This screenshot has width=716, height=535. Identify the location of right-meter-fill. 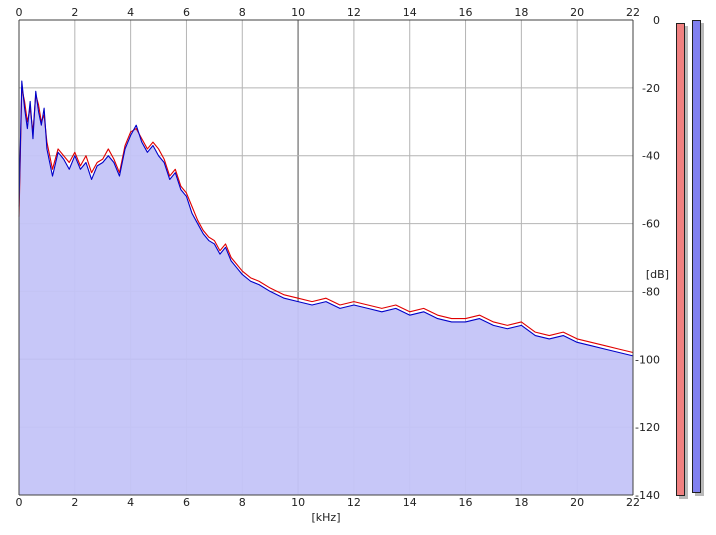
(696, 256).